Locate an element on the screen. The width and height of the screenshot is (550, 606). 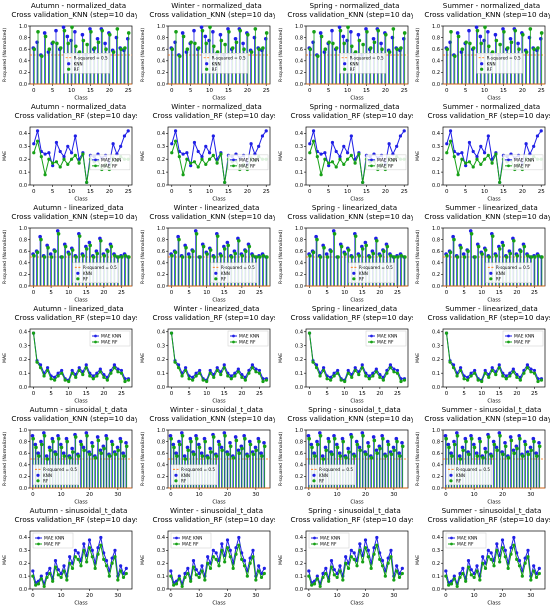
y-tick-label: 0.6 is located at coordinates (436, 50).